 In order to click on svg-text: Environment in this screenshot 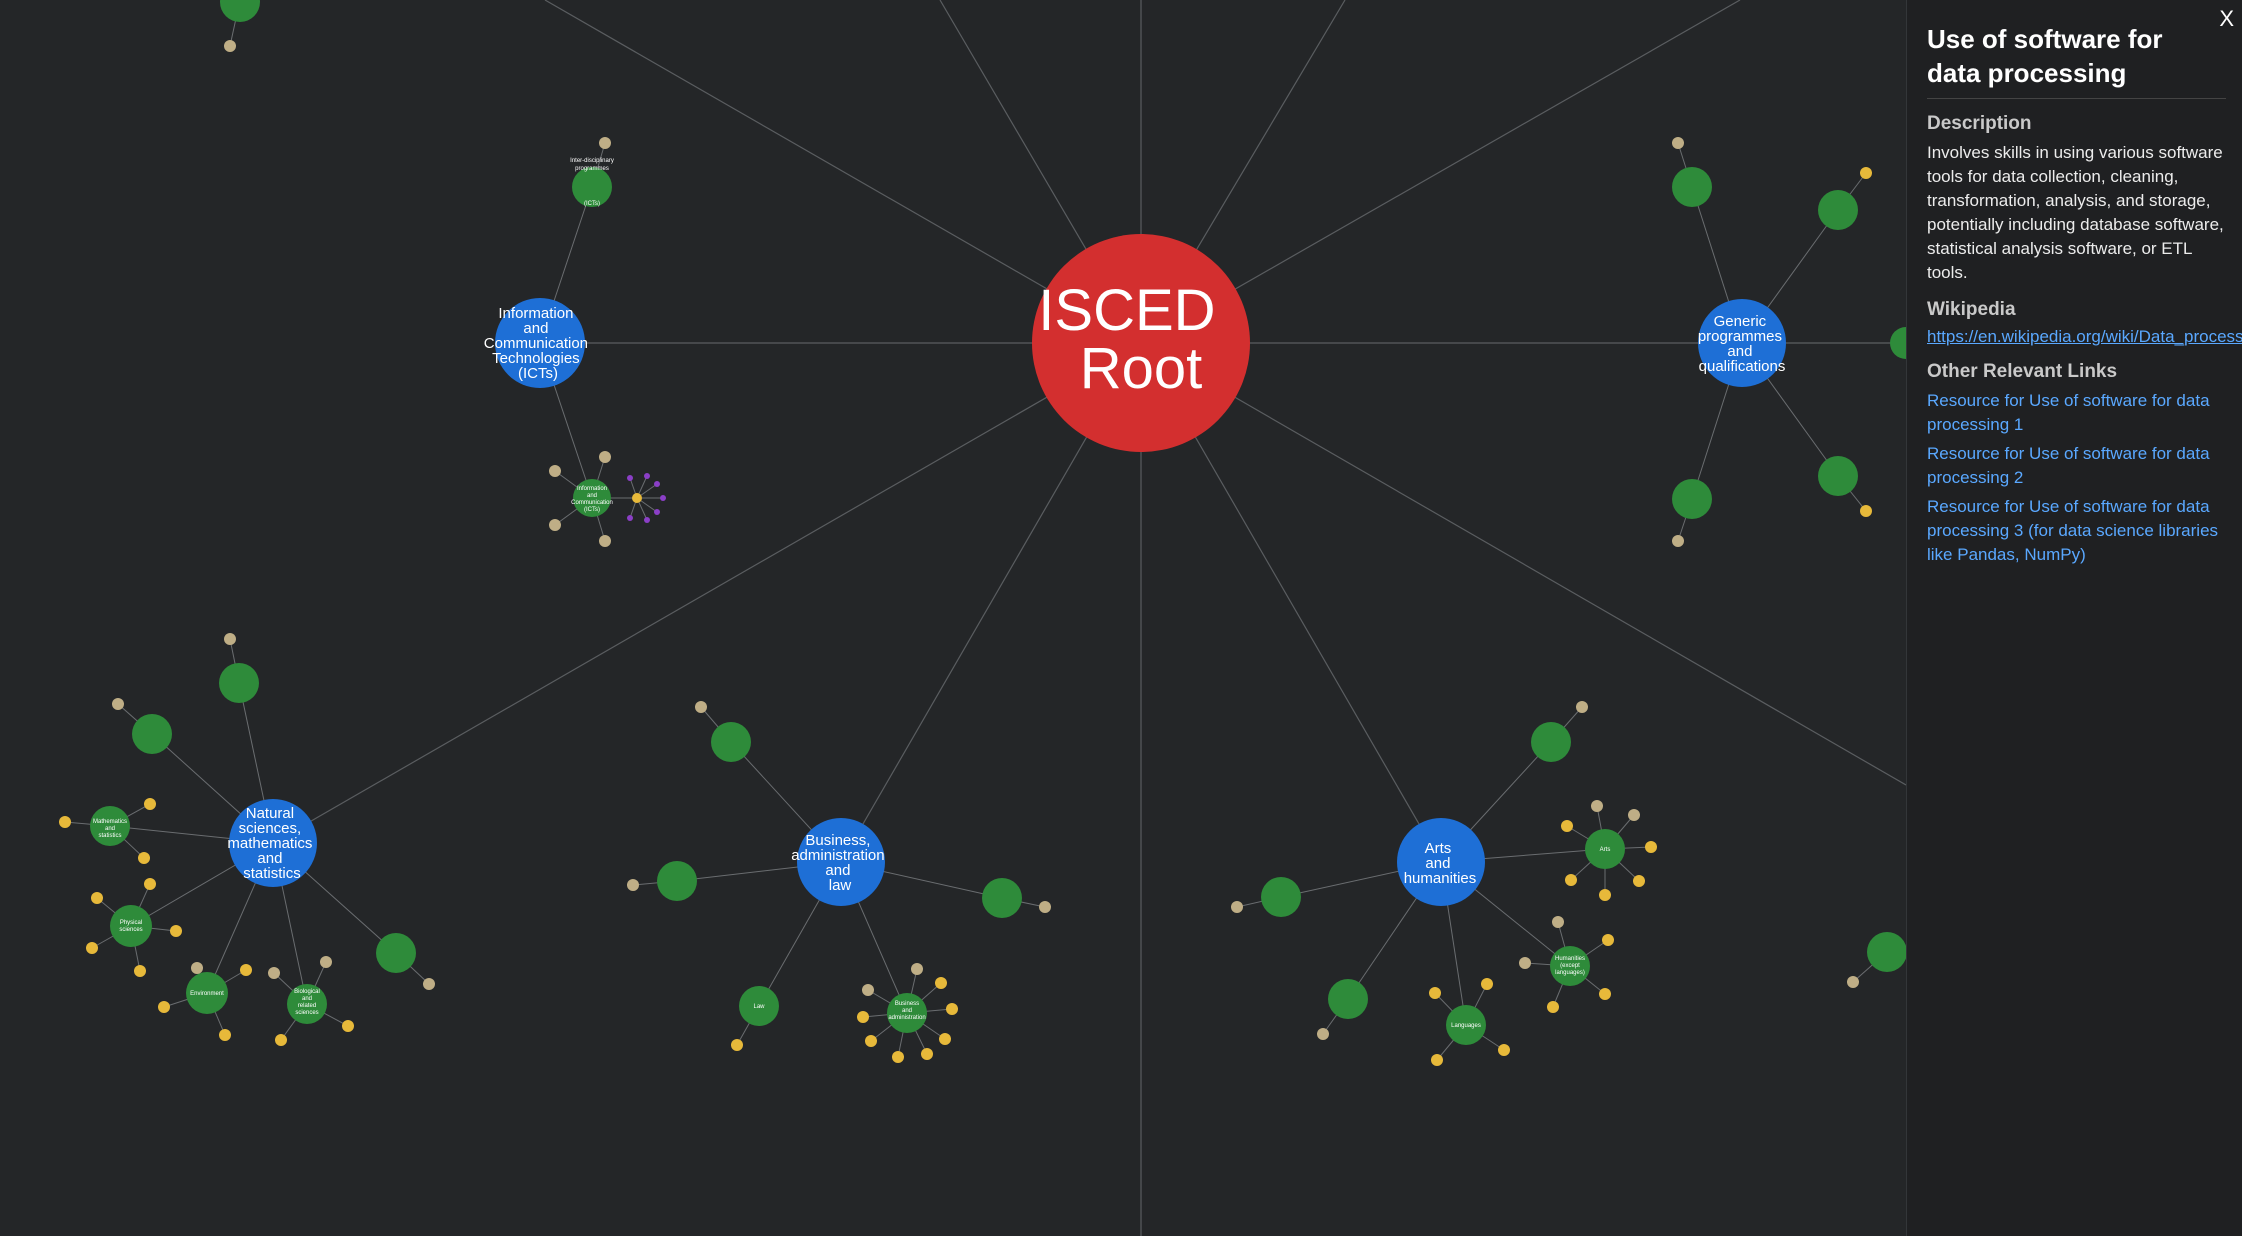, I will do `click(207, 994)`.